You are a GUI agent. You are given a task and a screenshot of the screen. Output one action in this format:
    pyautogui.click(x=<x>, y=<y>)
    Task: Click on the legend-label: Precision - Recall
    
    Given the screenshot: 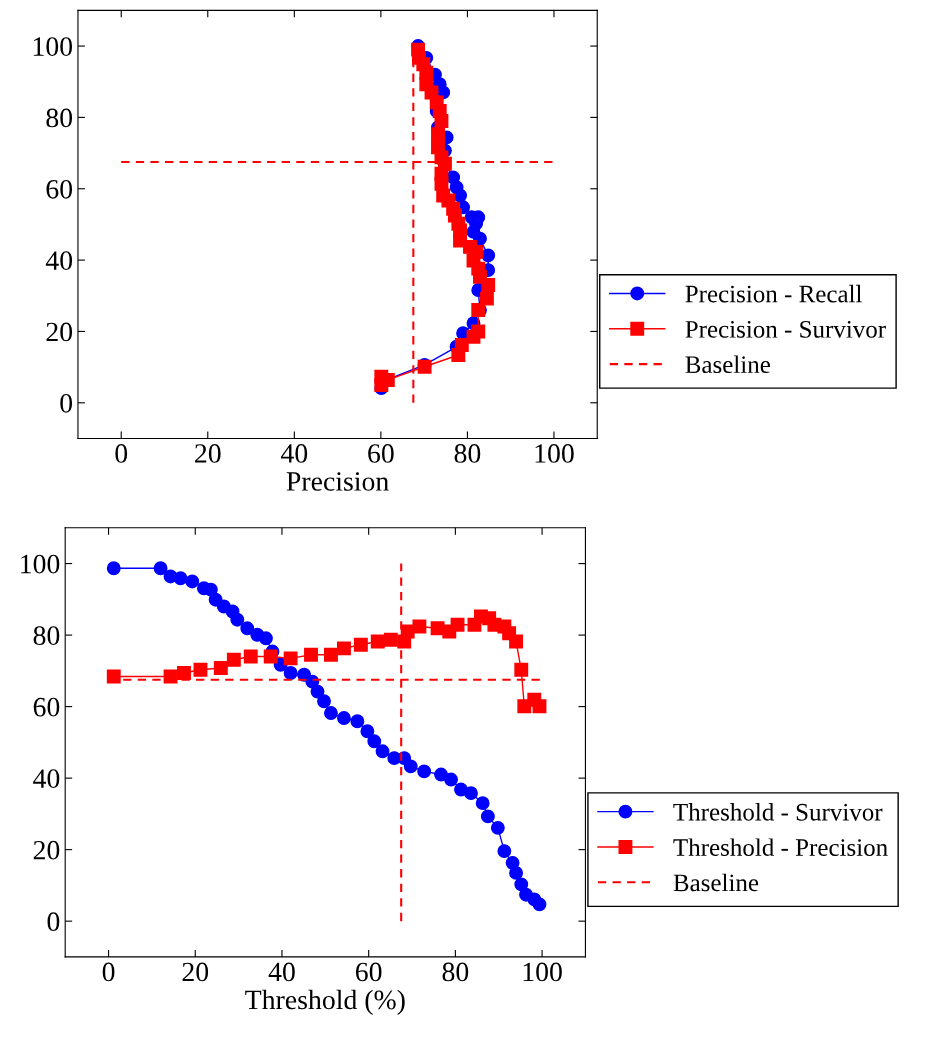 What is the action you would take?
    pyautogui.click(x=773, y=293)
    